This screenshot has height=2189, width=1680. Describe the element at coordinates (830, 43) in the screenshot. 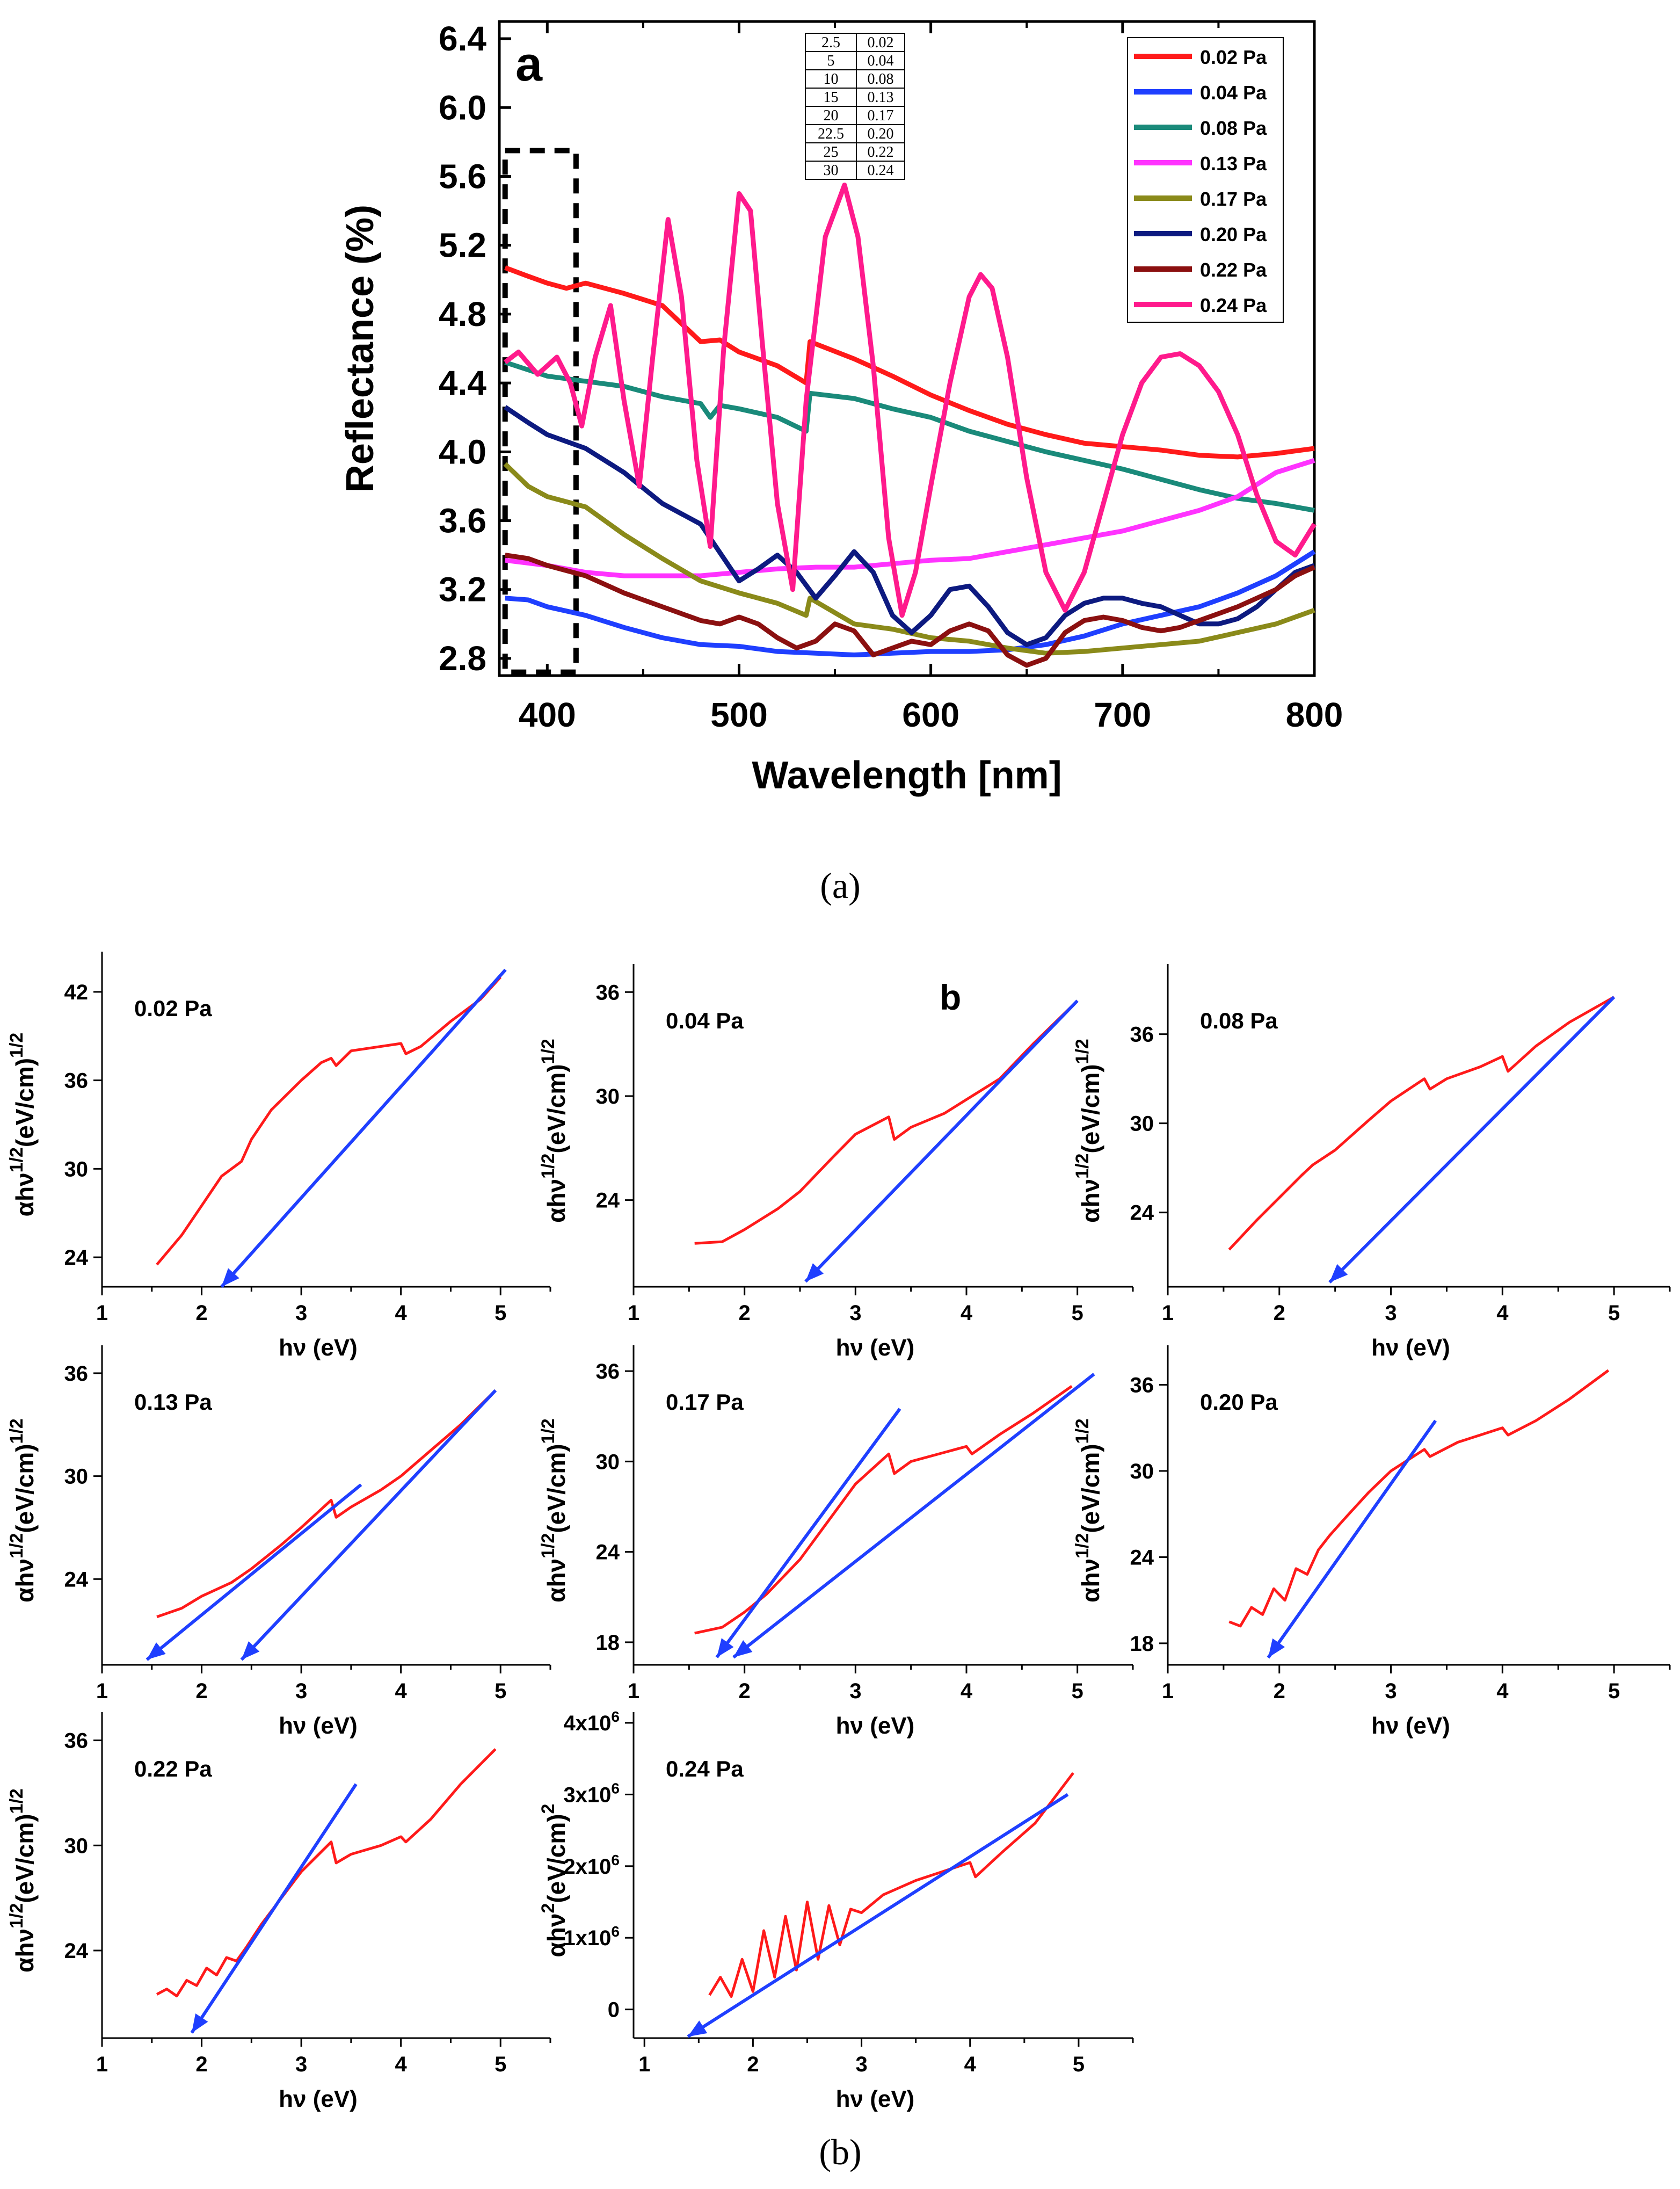

I see `table-cell-text: 2.5` at that location.